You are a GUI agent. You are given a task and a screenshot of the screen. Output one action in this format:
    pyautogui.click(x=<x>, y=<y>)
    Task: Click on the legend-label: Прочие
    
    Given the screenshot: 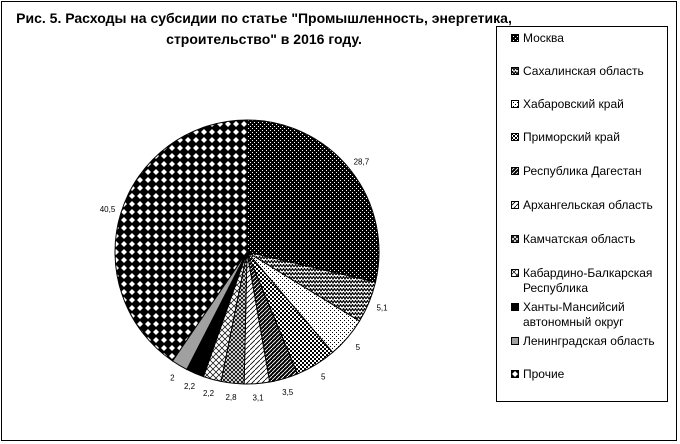 What is the action you would take?
    pyautogui.click(x=543, y=374)
    